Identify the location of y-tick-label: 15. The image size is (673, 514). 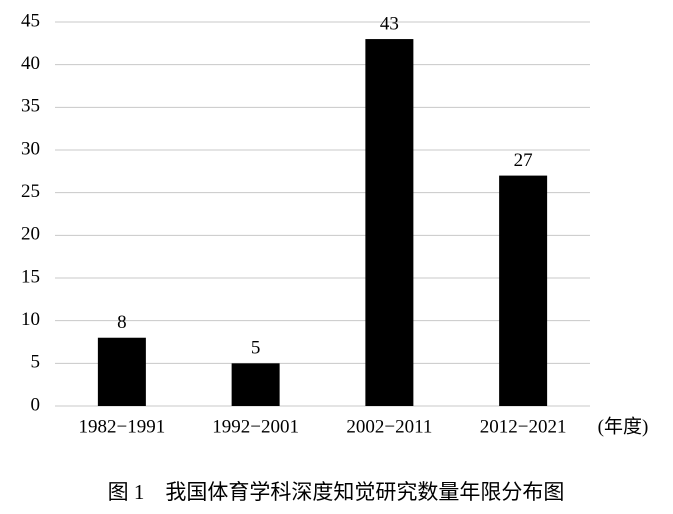
(30, 276).